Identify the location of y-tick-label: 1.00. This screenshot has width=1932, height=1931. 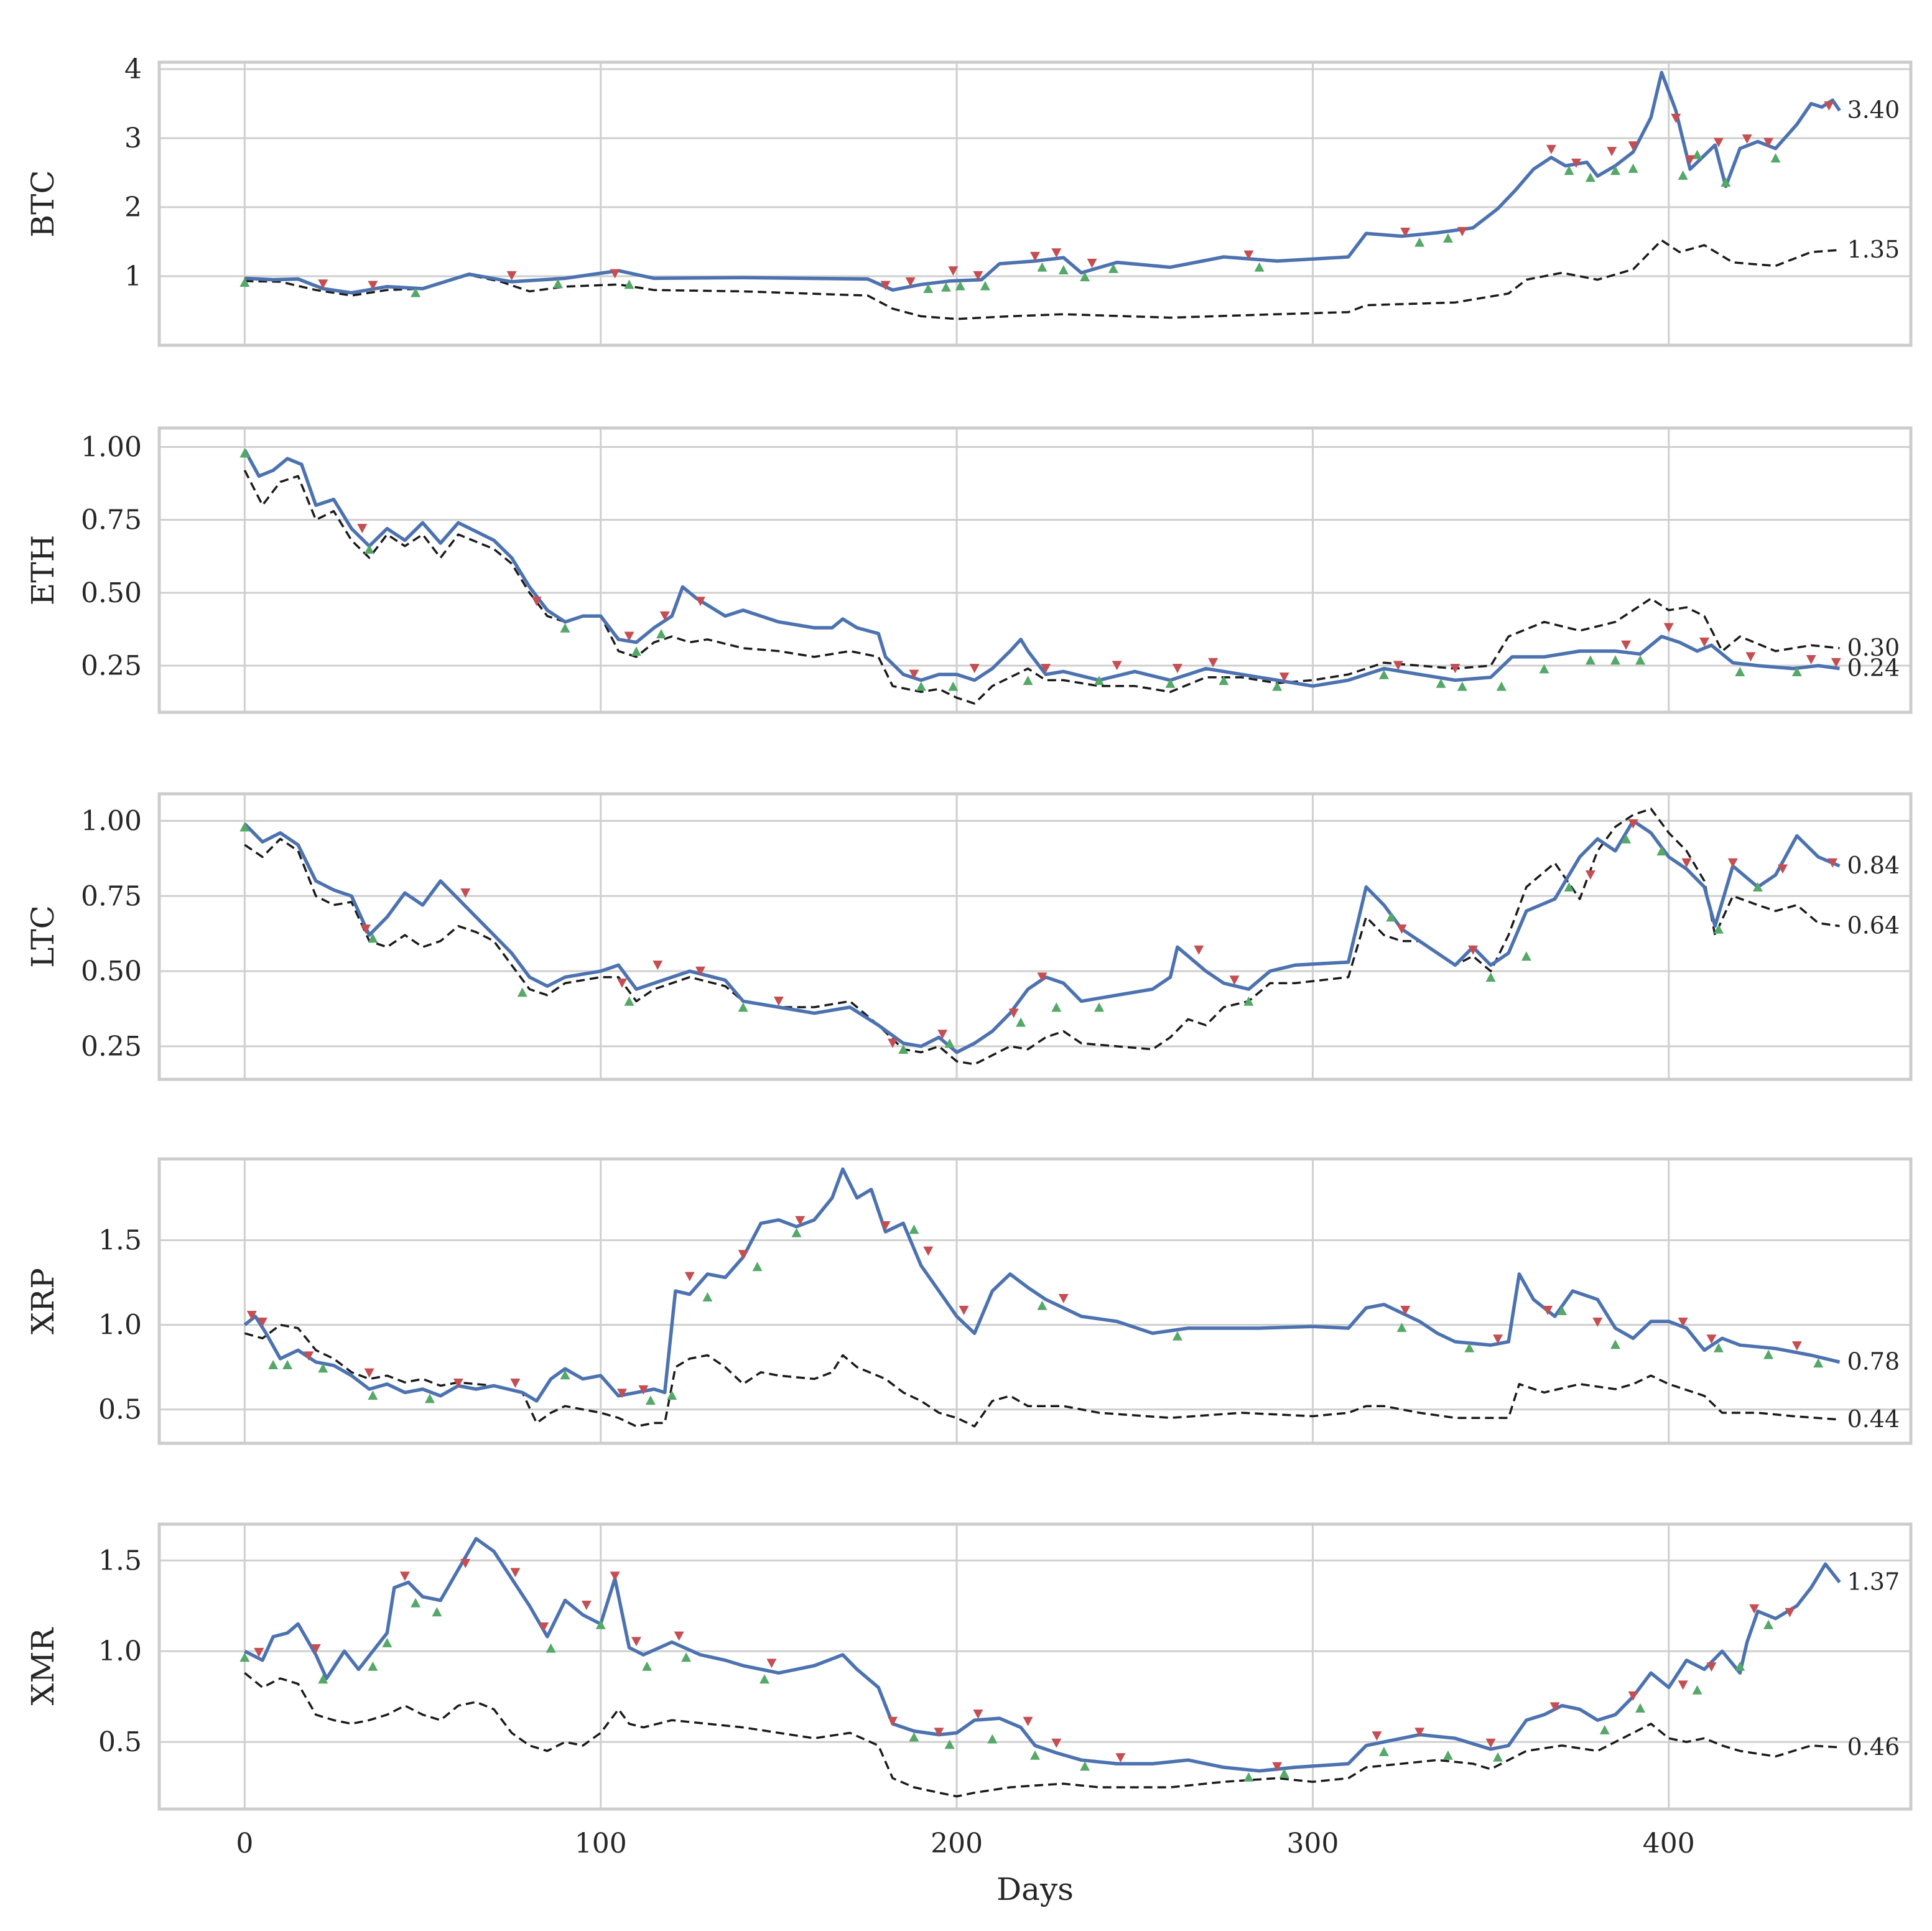
(111, 447).